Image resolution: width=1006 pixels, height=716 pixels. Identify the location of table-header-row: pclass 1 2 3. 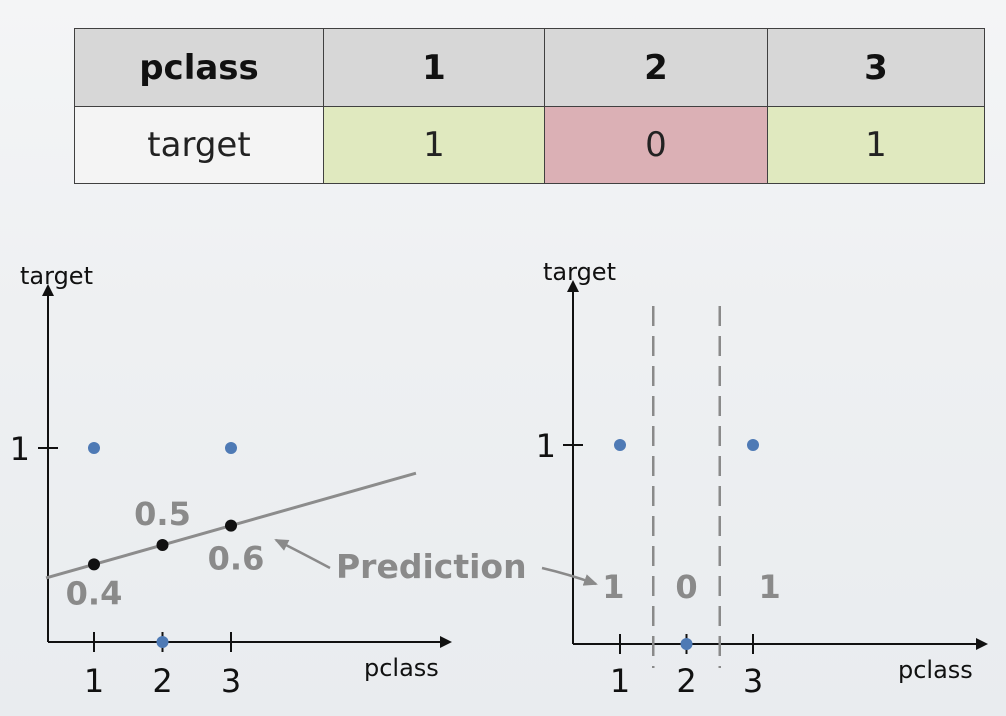
(529, 67).